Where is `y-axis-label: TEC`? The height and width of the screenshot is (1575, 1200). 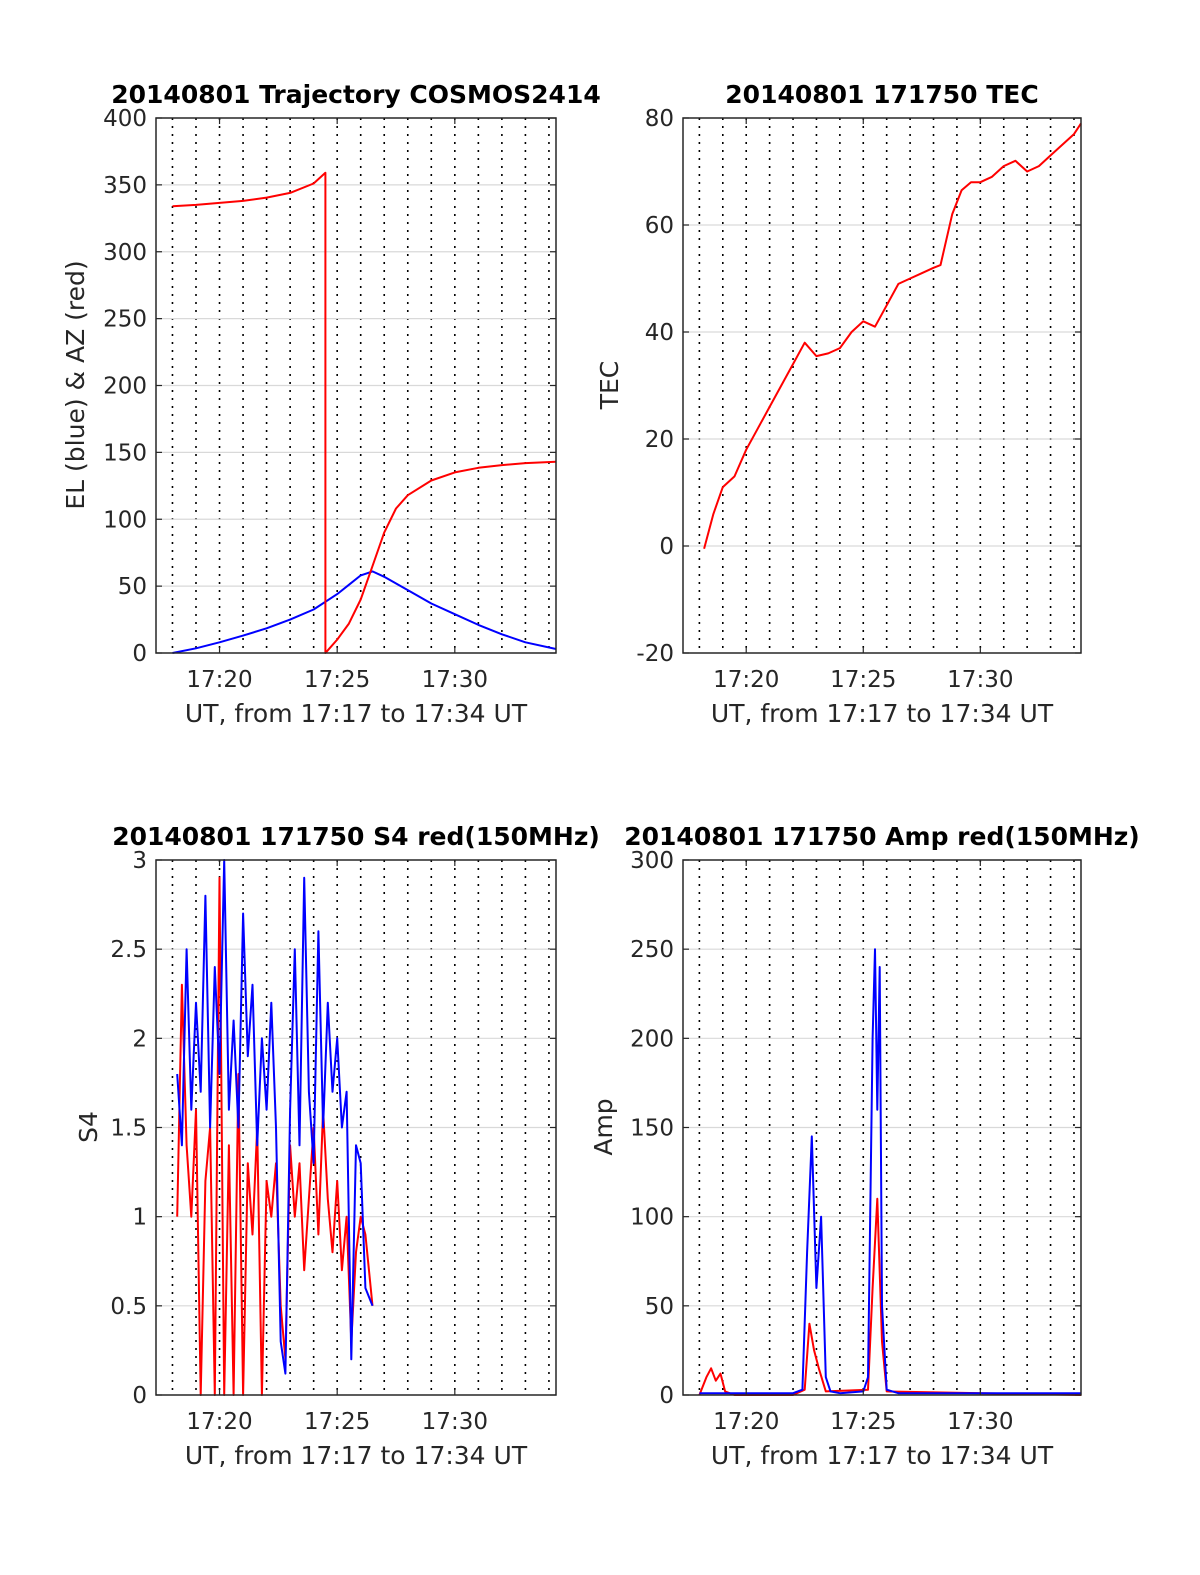
y-axis-label: TEC is located at coordinates (609, 386).